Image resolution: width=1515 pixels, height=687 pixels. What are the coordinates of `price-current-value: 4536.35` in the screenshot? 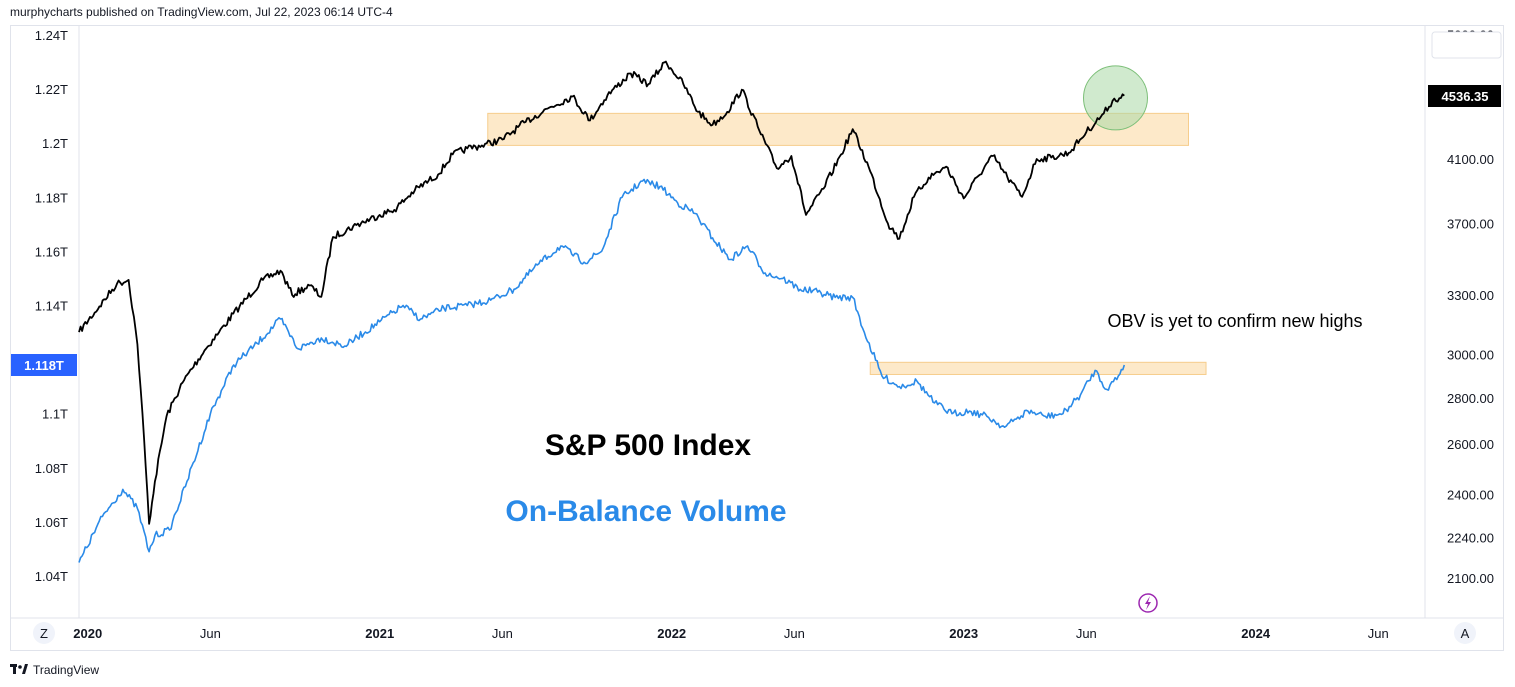 It's located at (1465, 96).